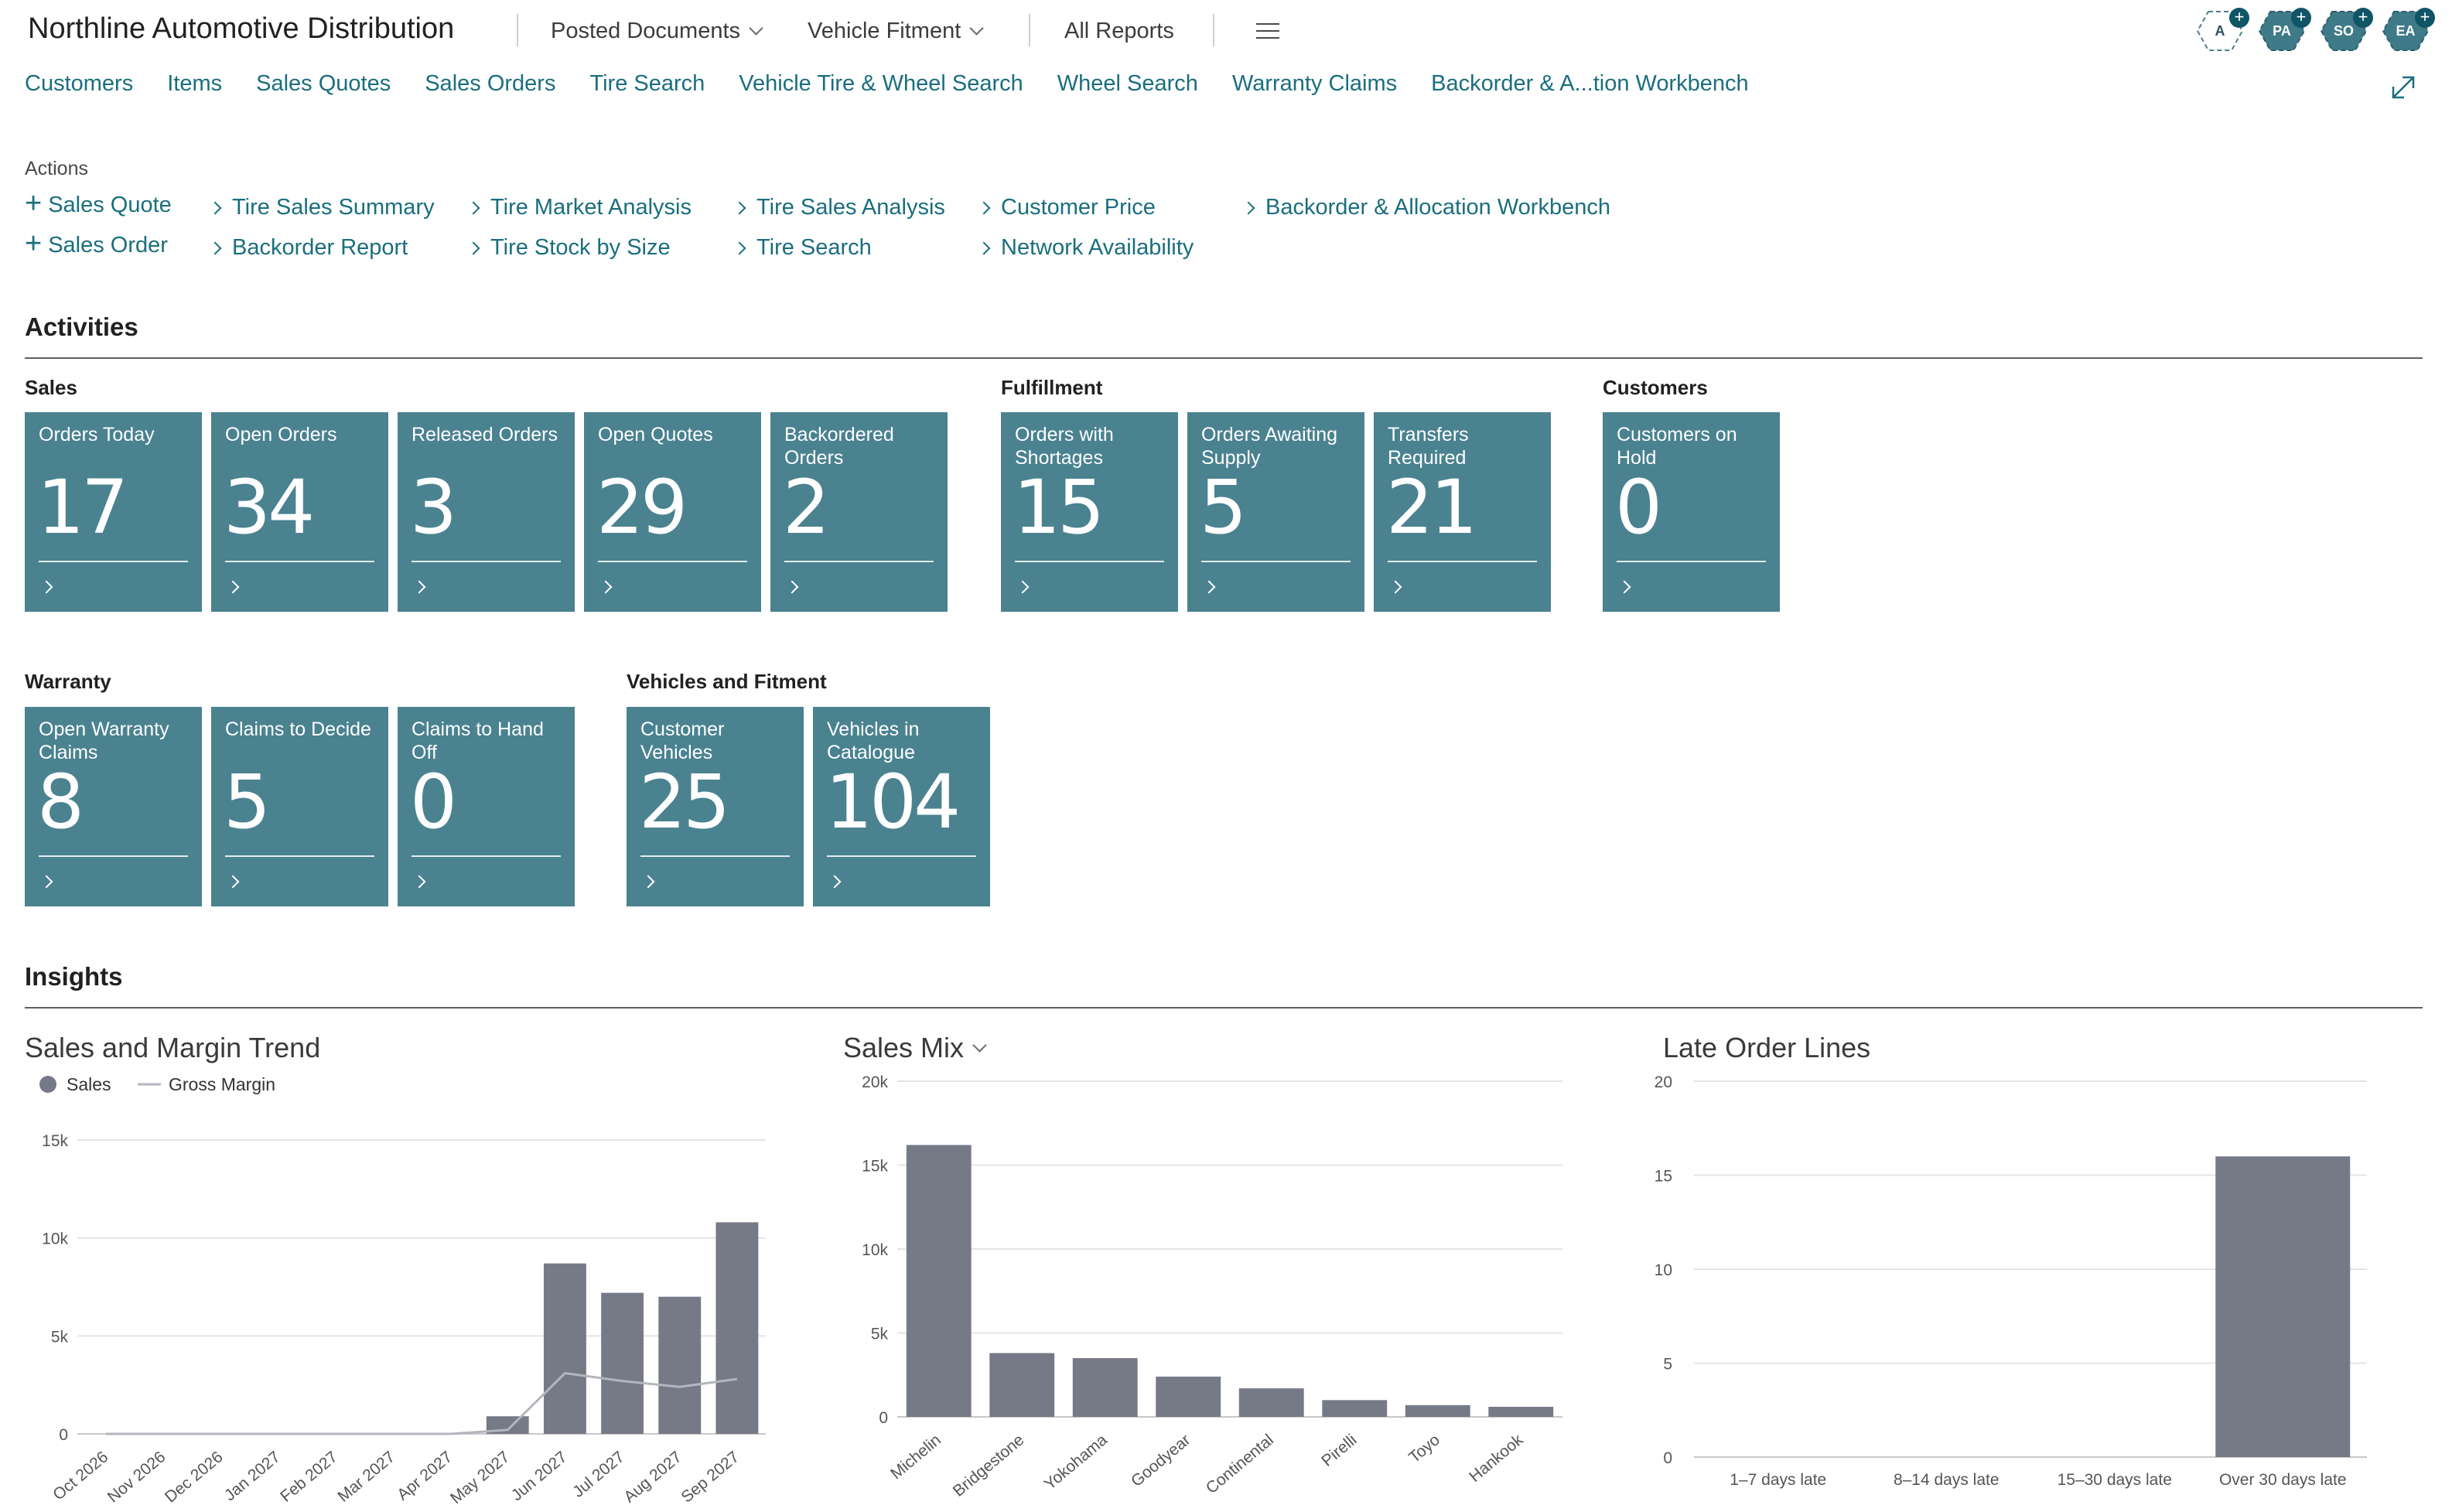 The height and width of the screenshot is (1512, 2452). Describe the element at coordinates (1655, 387) in the screenshot. I see `group-title-customers: Customers` at that location.